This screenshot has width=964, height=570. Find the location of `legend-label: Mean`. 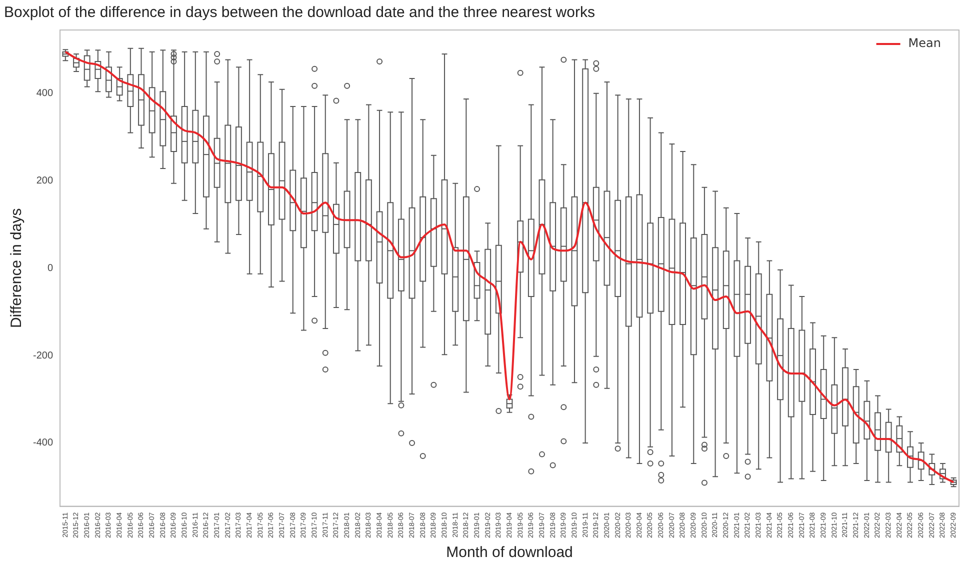

legend-label: Mean is located at coordinates (924, 43).